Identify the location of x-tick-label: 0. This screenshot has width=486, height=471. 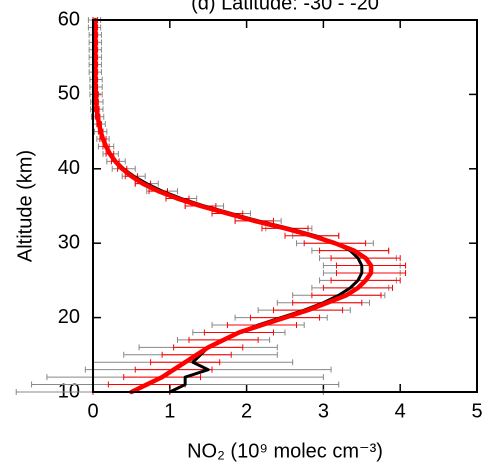
(92, 411).